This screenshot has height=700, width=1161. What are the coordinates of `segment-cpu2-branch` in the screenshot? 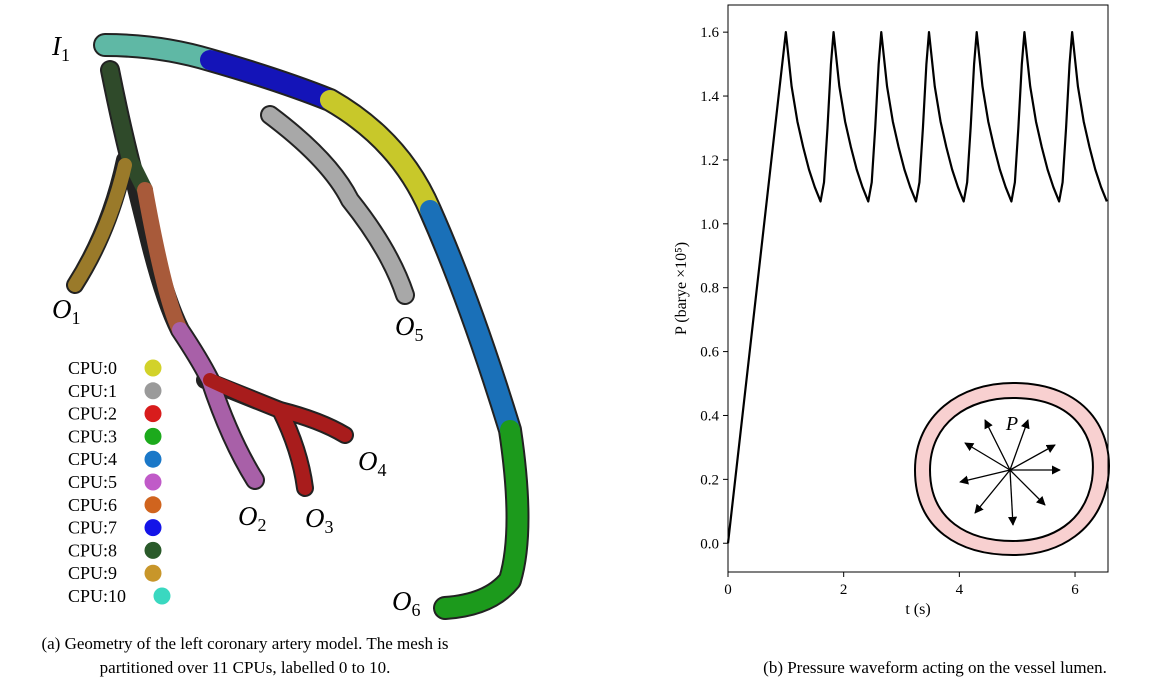 It's located at (292, 449).